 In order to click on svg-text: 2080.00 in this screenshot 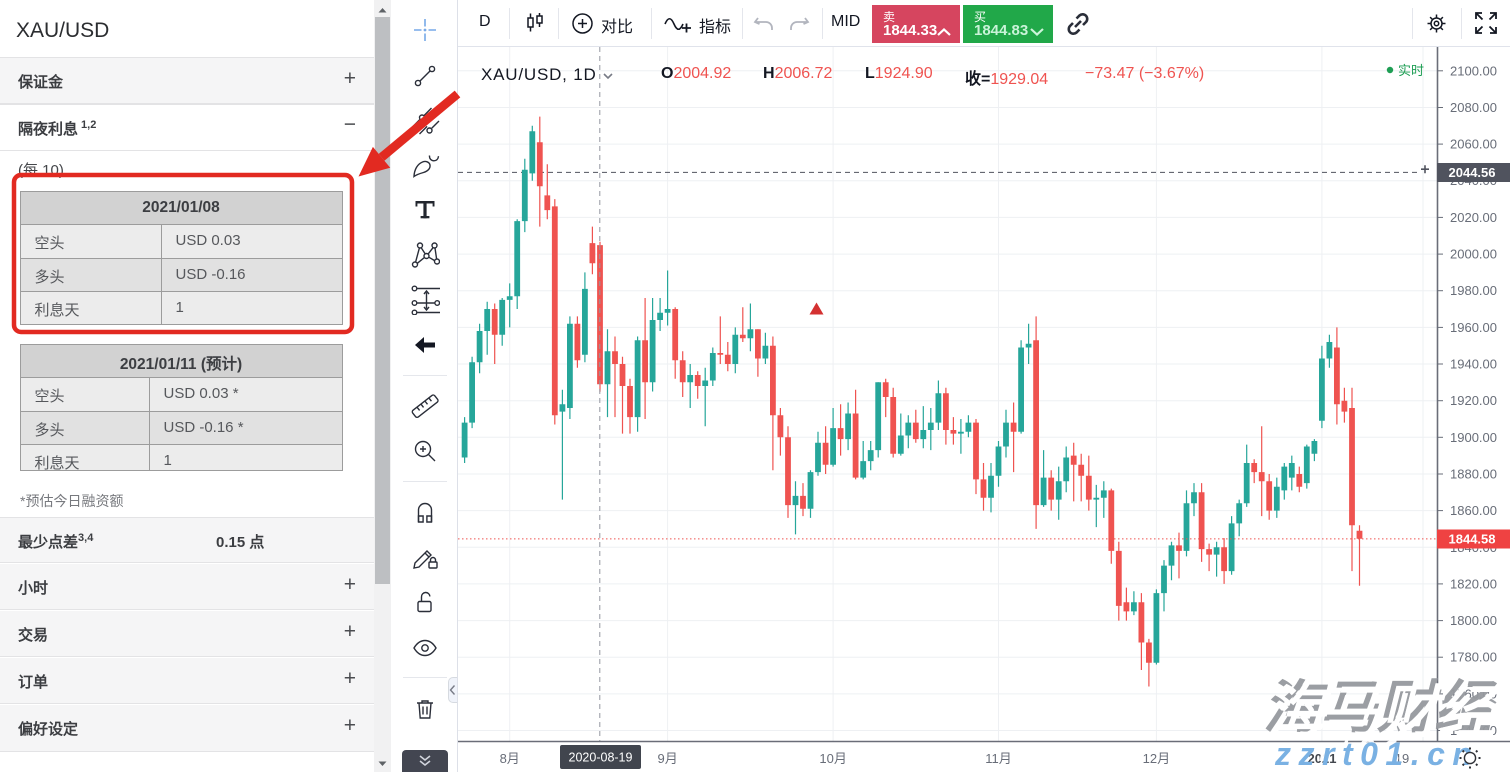, I will do `click(1473, 107)`.